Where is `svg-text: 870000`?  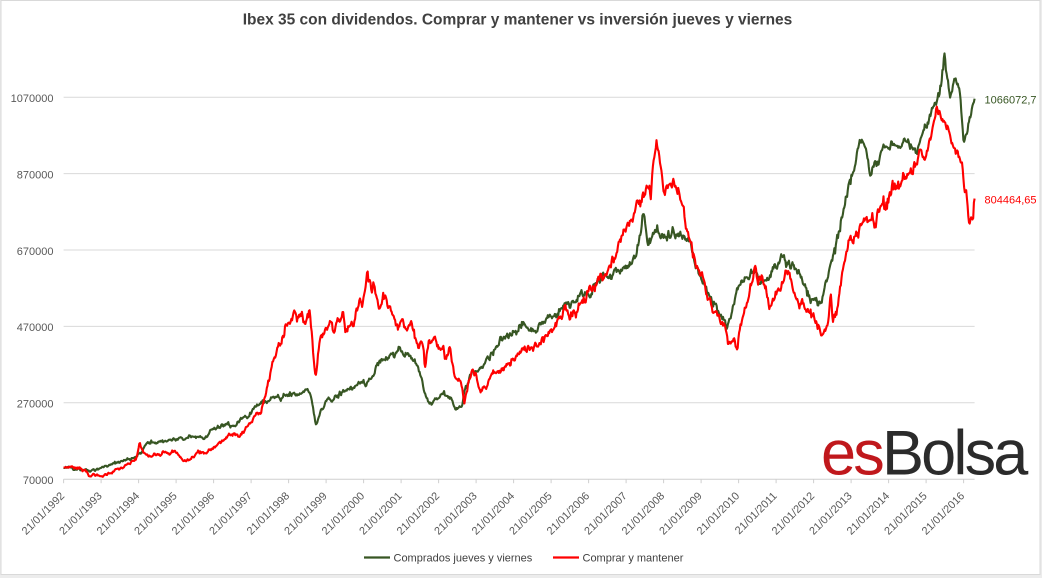 svg-text: 870000 is located at coordinates (35, 175).